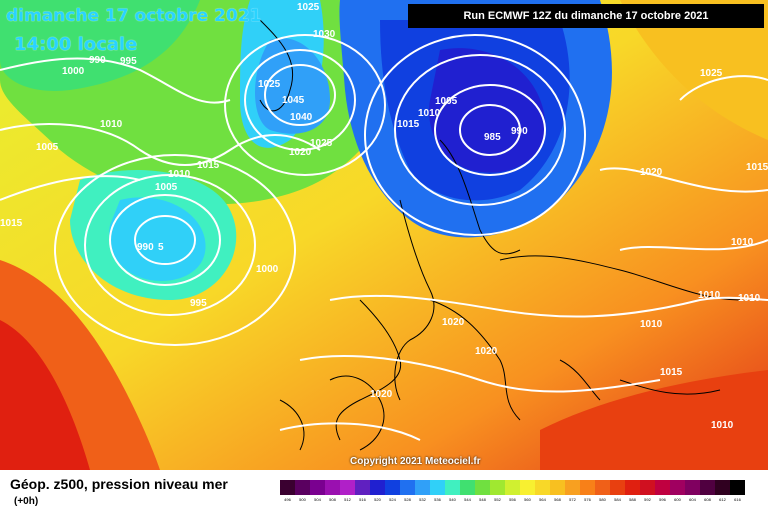 This screenshot has height=512, width=768. Describe the element at coordinates (602, 499) in the screenshot. I see `color-scale-label: 580` at that location.